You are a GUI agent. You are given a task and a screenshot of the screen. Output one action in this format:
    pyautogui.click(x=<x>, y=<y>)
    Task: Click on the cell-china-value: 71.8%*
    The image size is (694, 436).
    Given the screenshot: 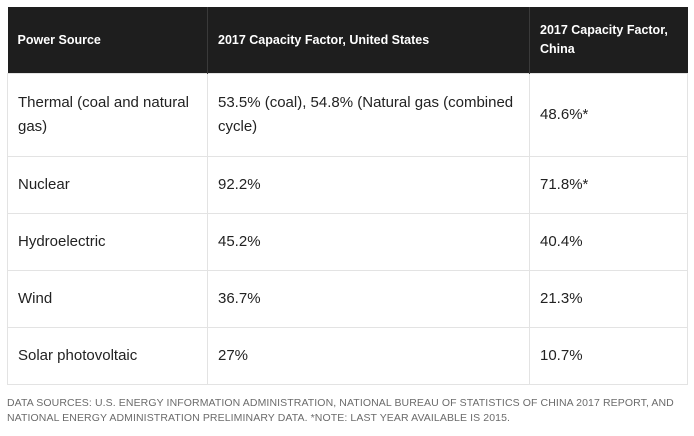 What is the action you would take?
    pyautogui.click(x=608, y=185)
    